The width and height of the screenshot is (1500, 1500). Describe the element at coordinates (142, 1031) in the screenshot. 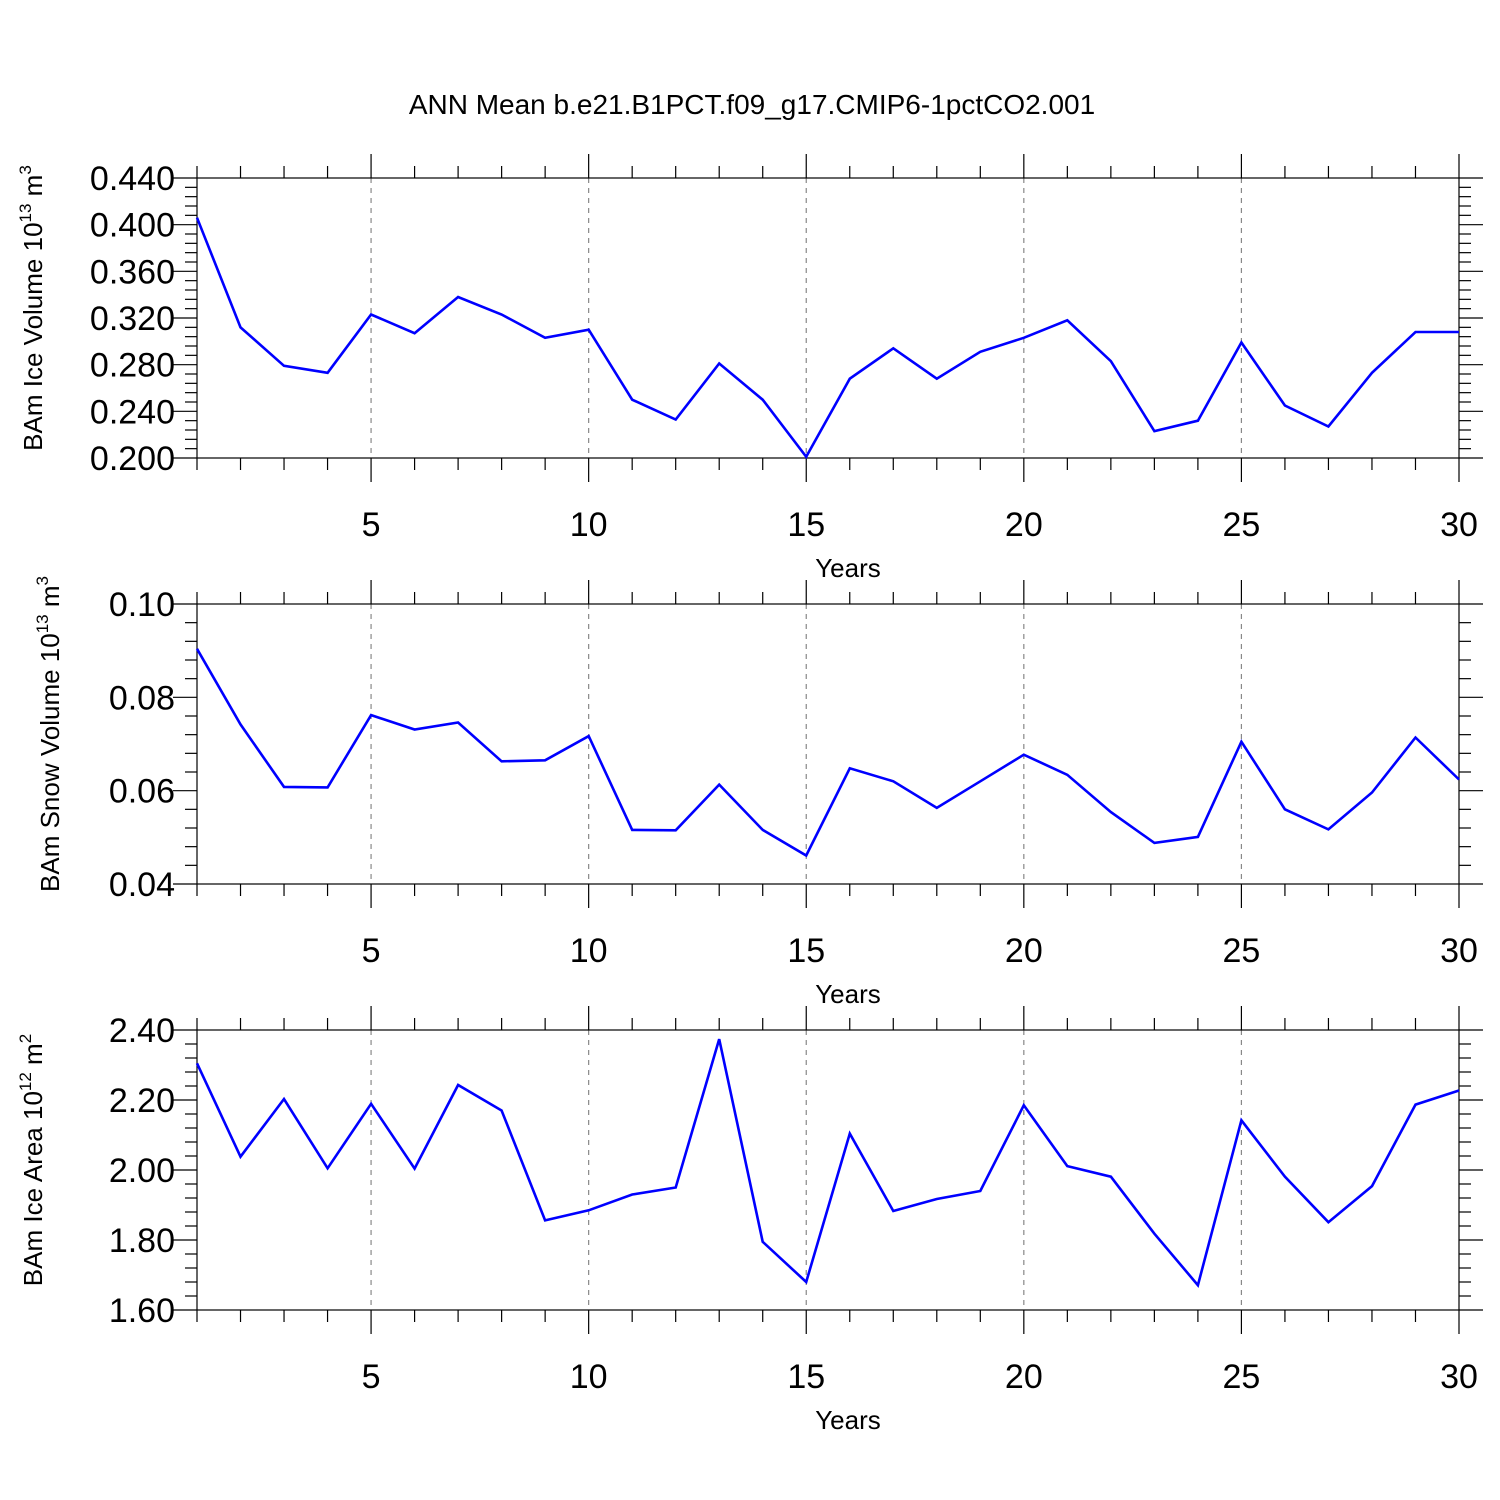

I see `y-tick-label: 2.40` at that location.